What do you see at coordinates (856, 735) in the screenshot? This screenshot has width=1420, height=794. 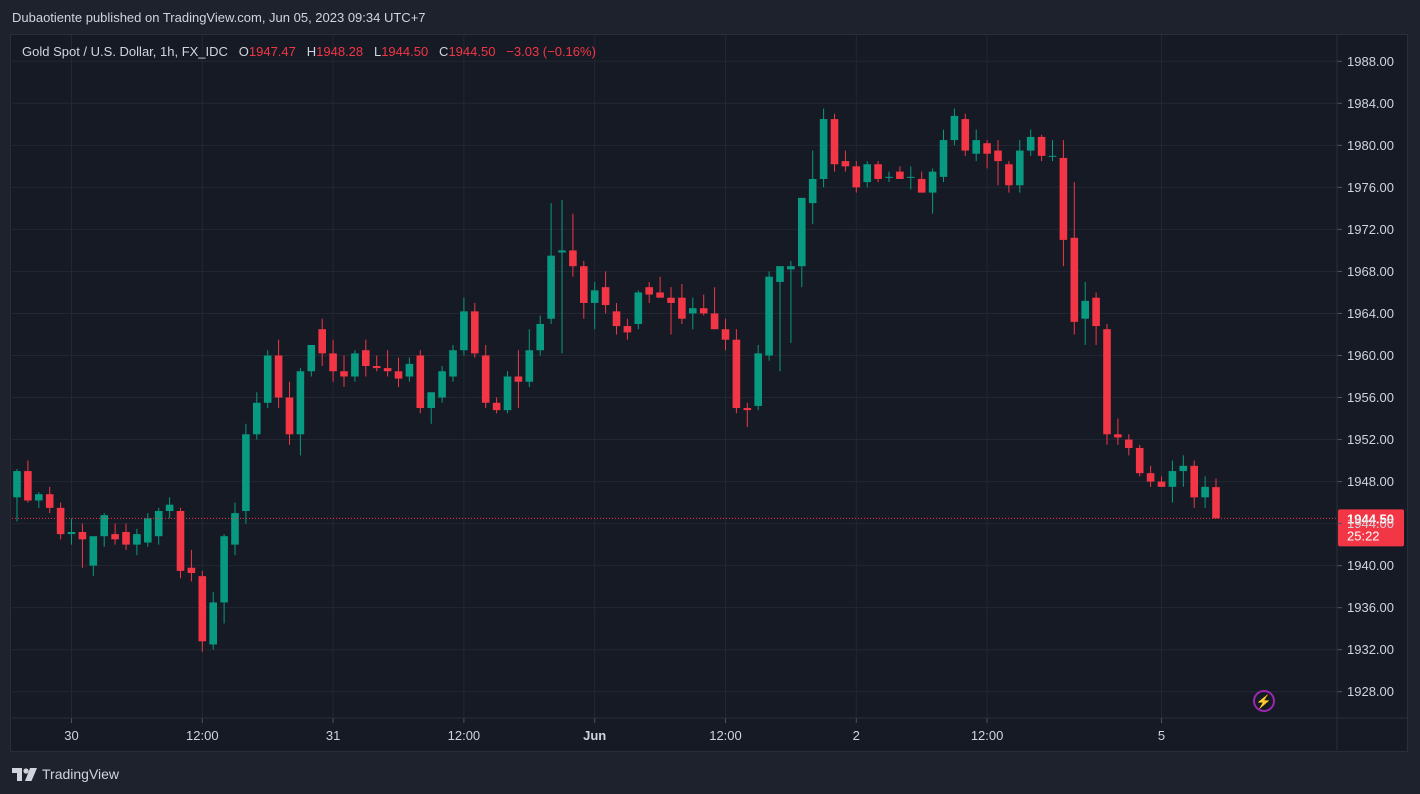 I see `x-tick-label: 2` at bounding box center [856, 735].